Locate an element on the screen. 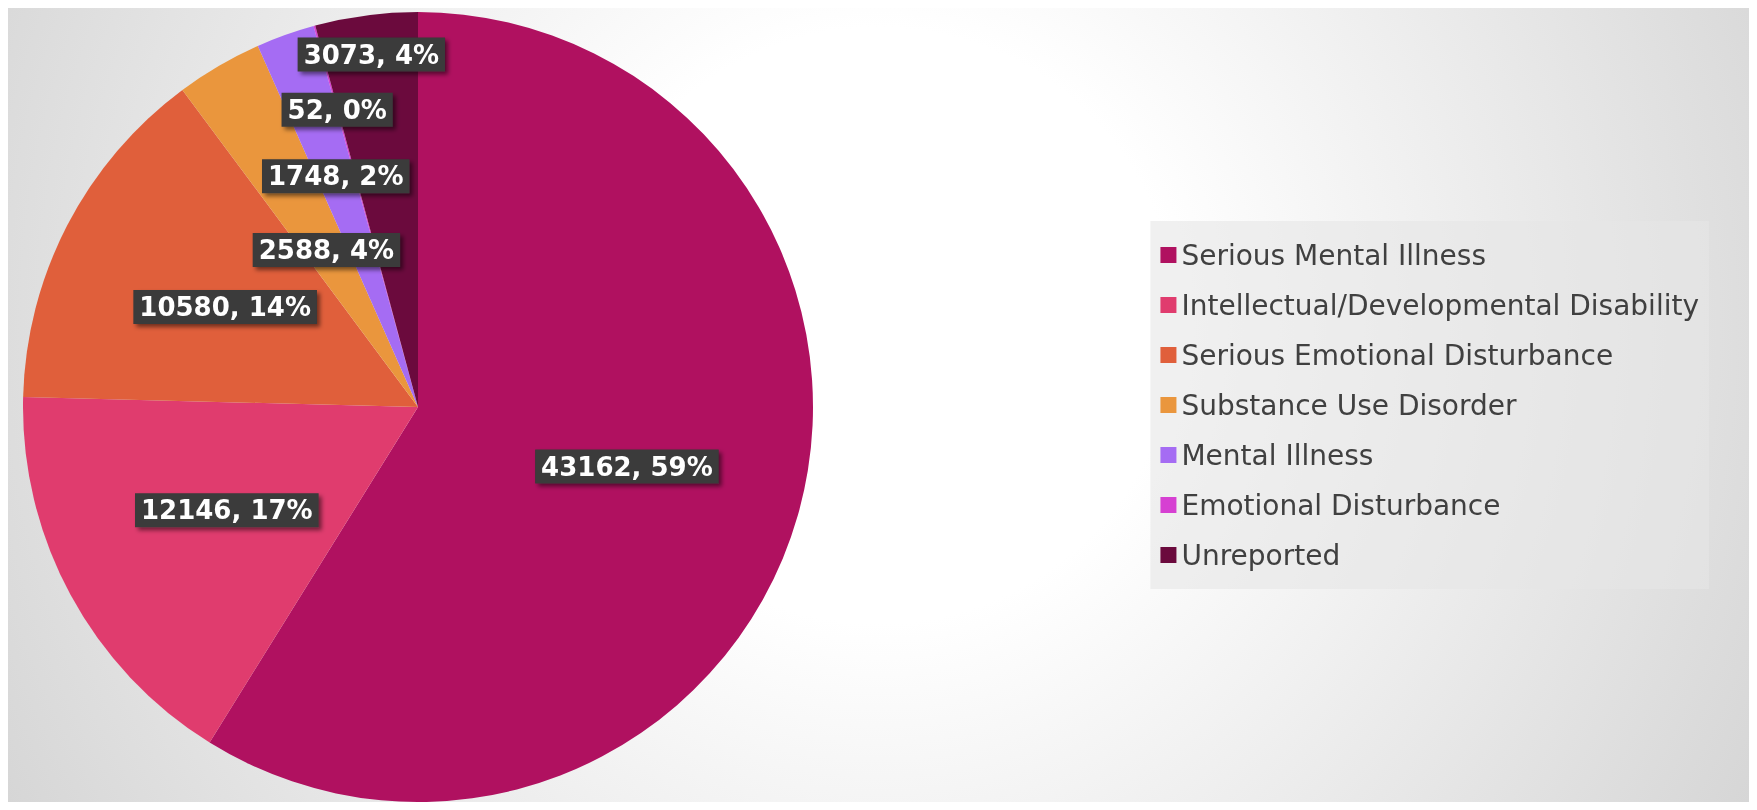 The image size is (1757, 810). legend-label: Intellectual/Developmental Disability is located at coordinates (1440, 305).